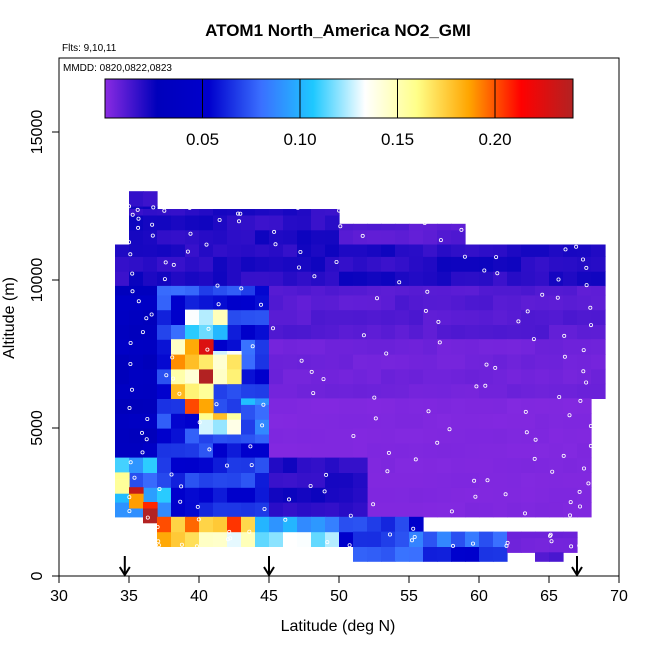  I want to click on flight-markers, so click(350, 566).